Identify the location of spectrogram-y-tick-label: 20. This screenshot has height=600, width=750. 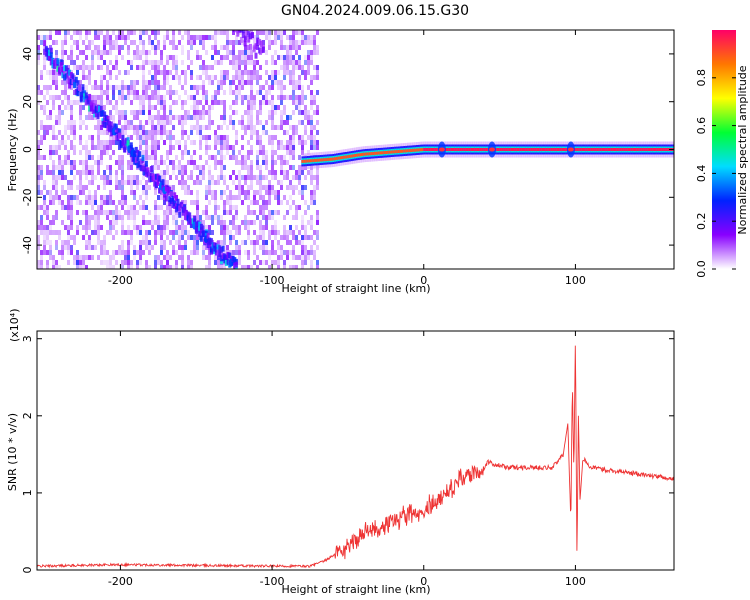
(27, 102).